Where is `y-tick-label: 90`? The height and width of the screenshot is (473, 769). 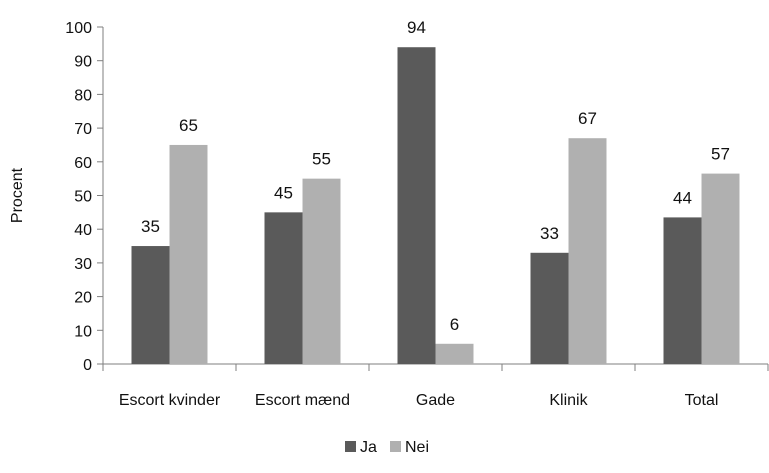 y-tick-label: 90 is located at coordinates (83, 62).